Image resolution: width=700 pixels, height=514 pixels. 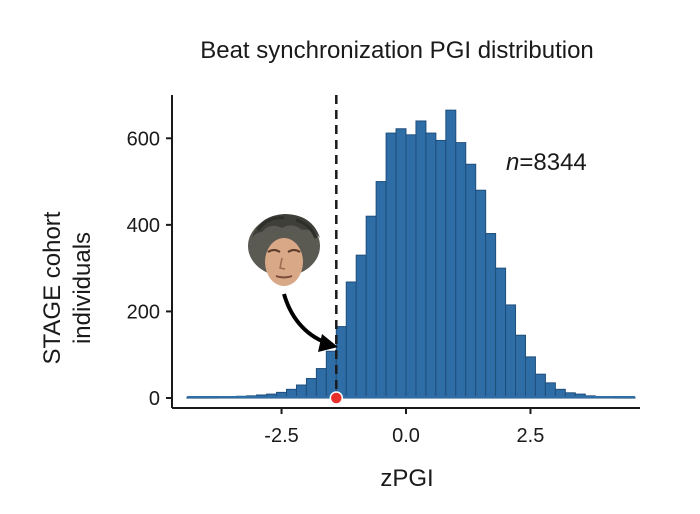 What do you see at coordinates (284, 250) in the screenshot?
I see `beethoven-portrait-icon` at bounding box center [284, 250].